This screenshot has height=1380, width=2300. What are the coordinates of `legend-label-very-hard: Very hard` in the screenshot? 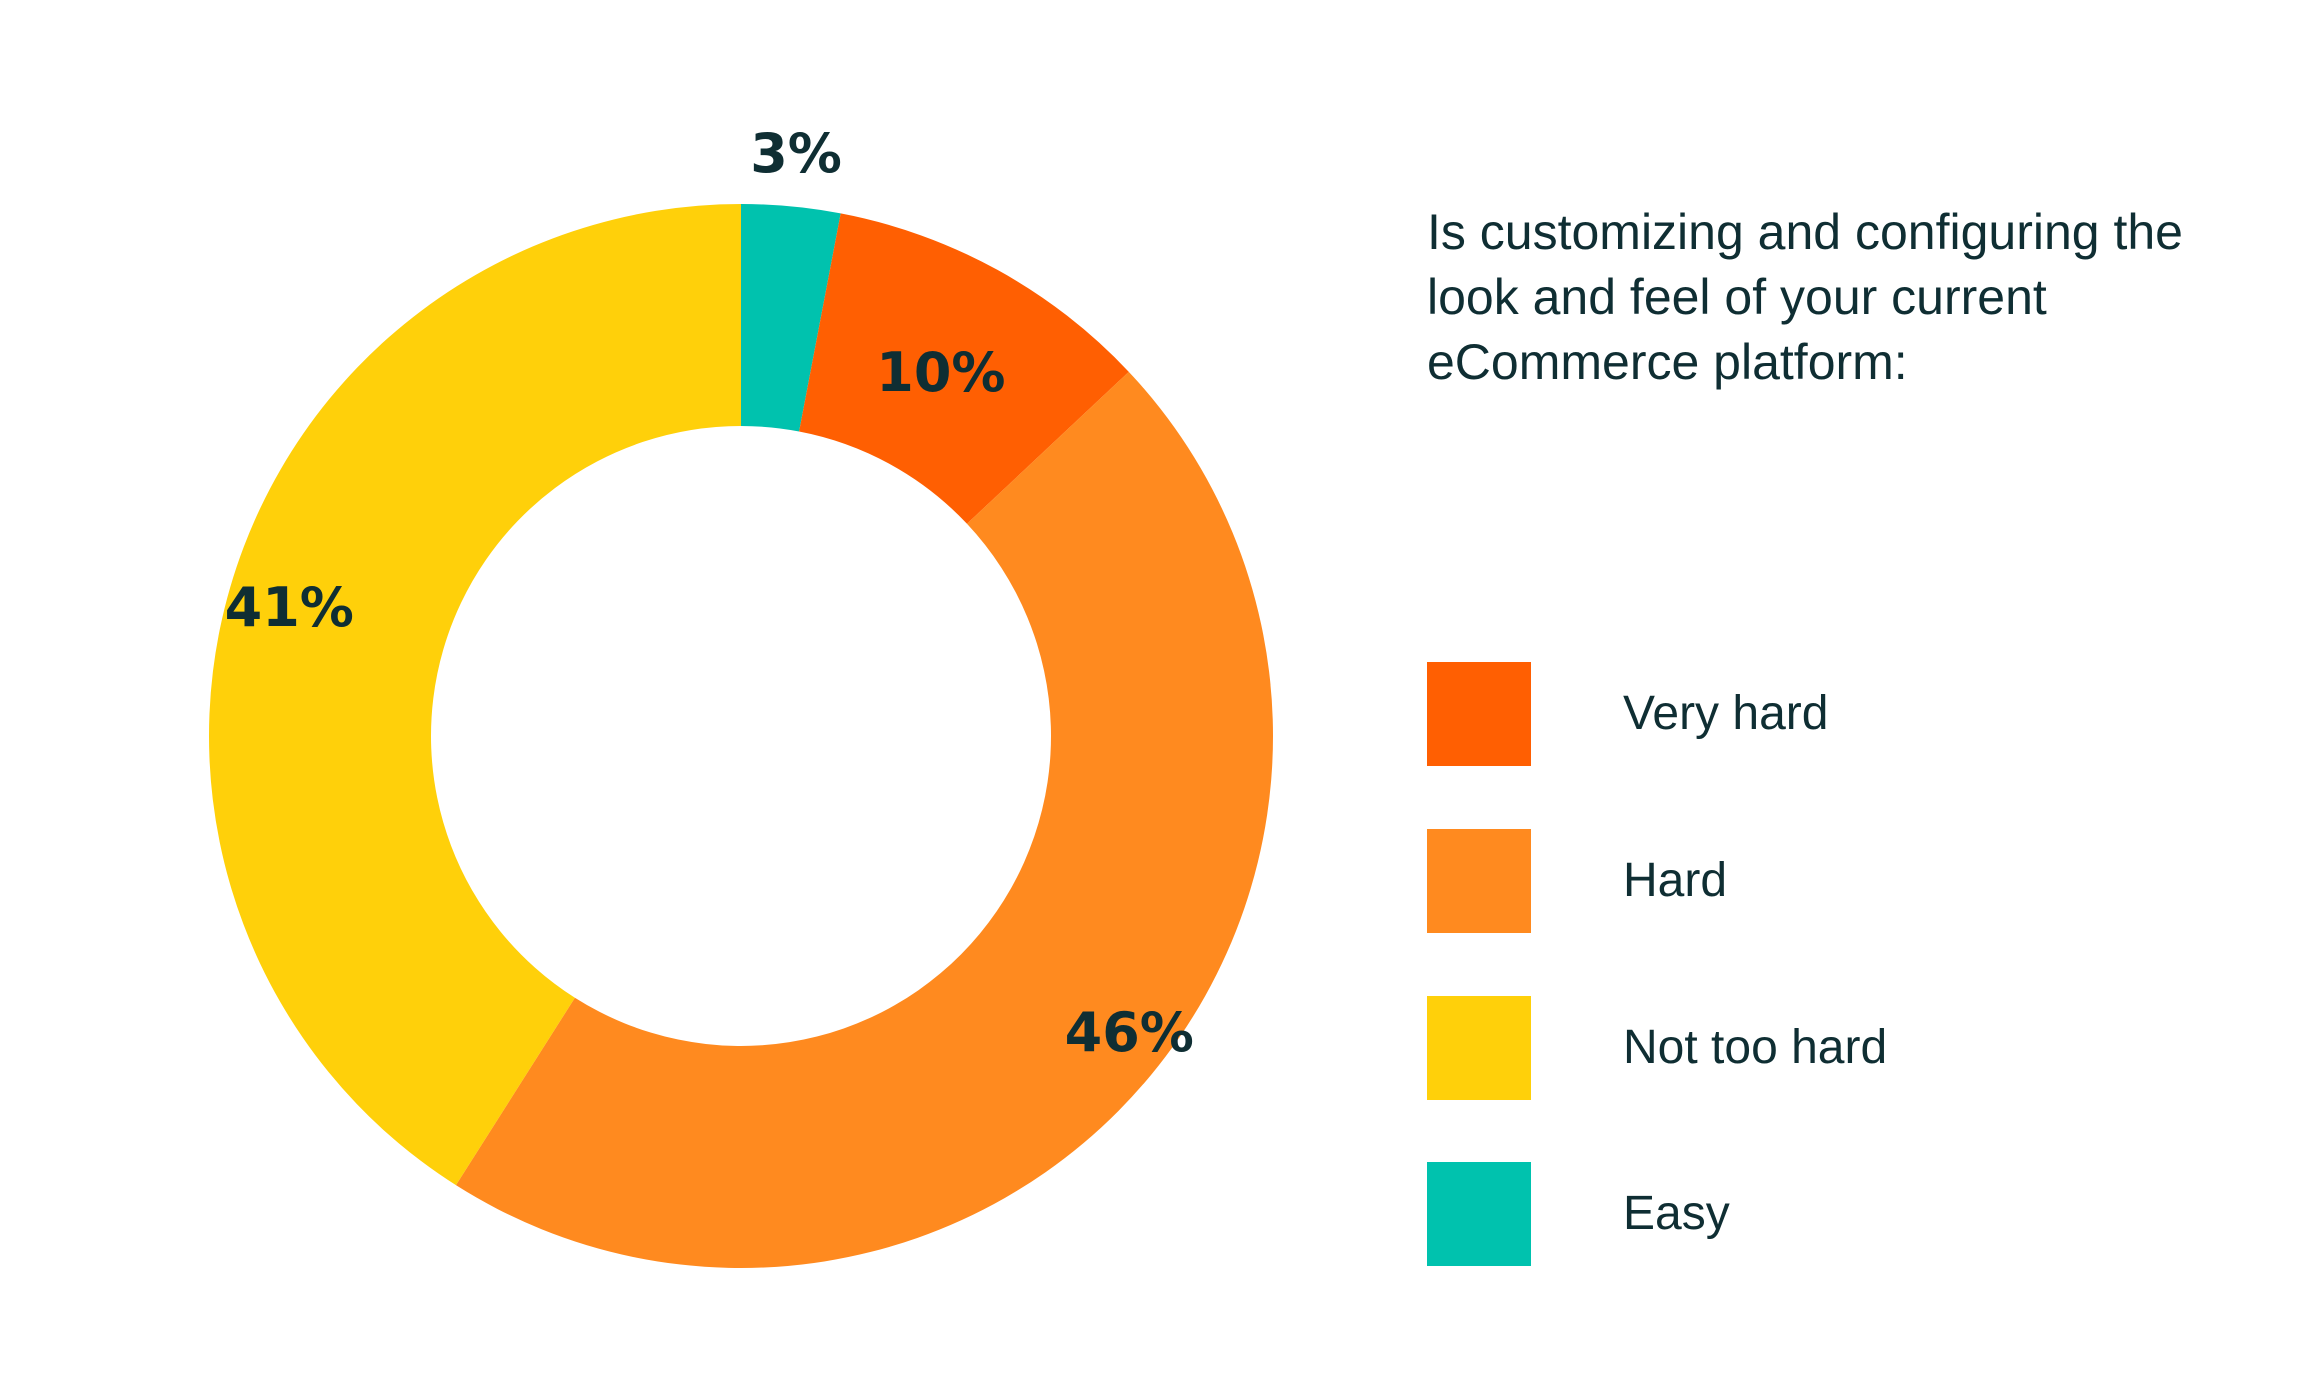 It's located at (1726, 713).